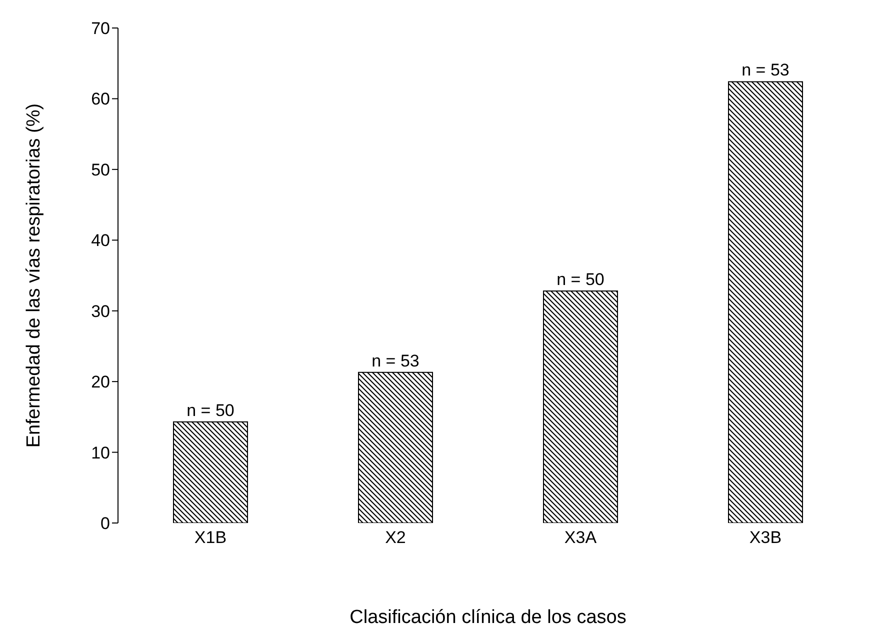 Image resolution: width=877 pixels, height=641 pixels. What do you see at coordinates (765, 538) in the screenshot?
I see `x-tick-label: X3B` at bounding box center [765, 538].